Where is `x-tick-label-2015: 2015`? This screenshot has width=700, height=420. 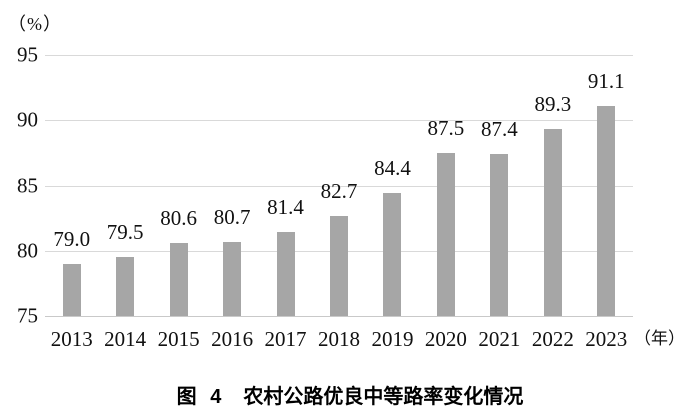 x-tick-label-2015: 2015 is located at coordinates (178, 339).